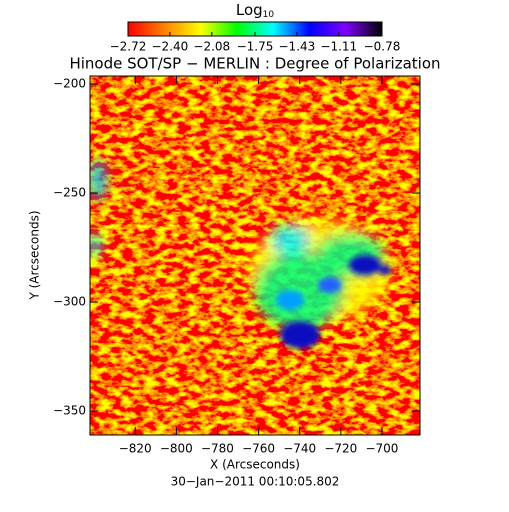 This screenshot has height=512, width=509. I want to click on y-tick-label: −250, so click(69, 193).